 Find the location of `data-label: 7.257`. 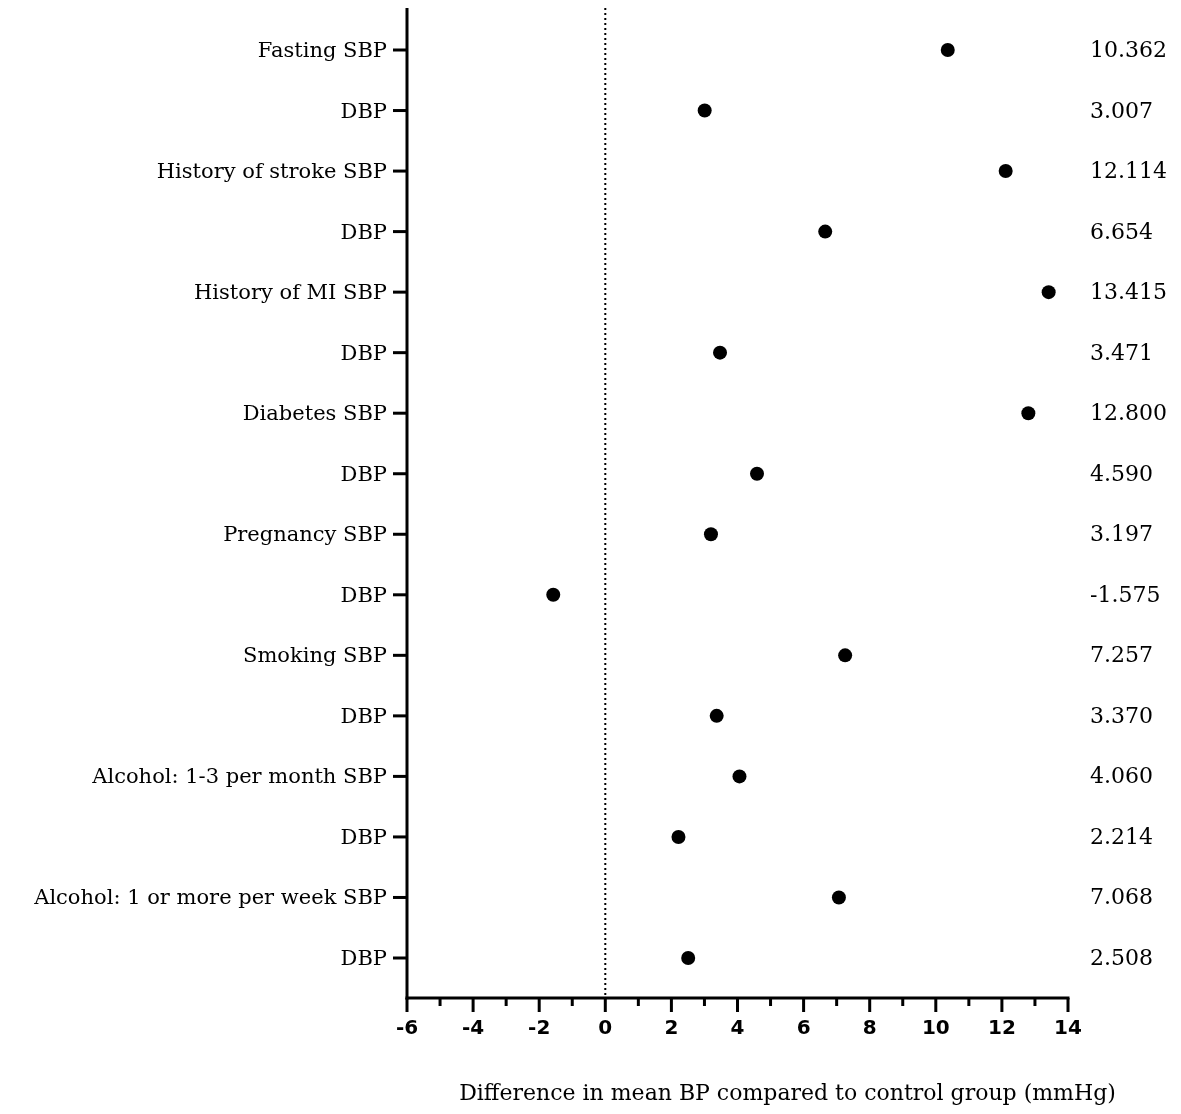

data-label: 7.257 is located at coordinates (1121, 655).